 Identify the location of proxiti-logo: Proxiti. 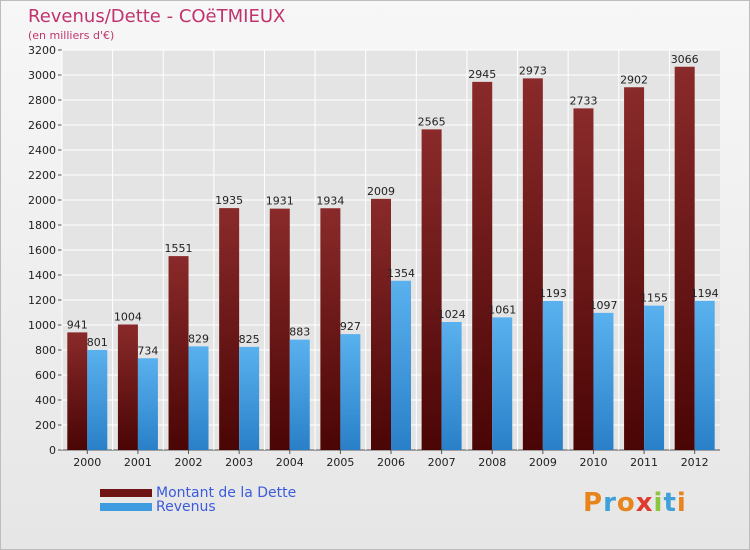
(635, 503).